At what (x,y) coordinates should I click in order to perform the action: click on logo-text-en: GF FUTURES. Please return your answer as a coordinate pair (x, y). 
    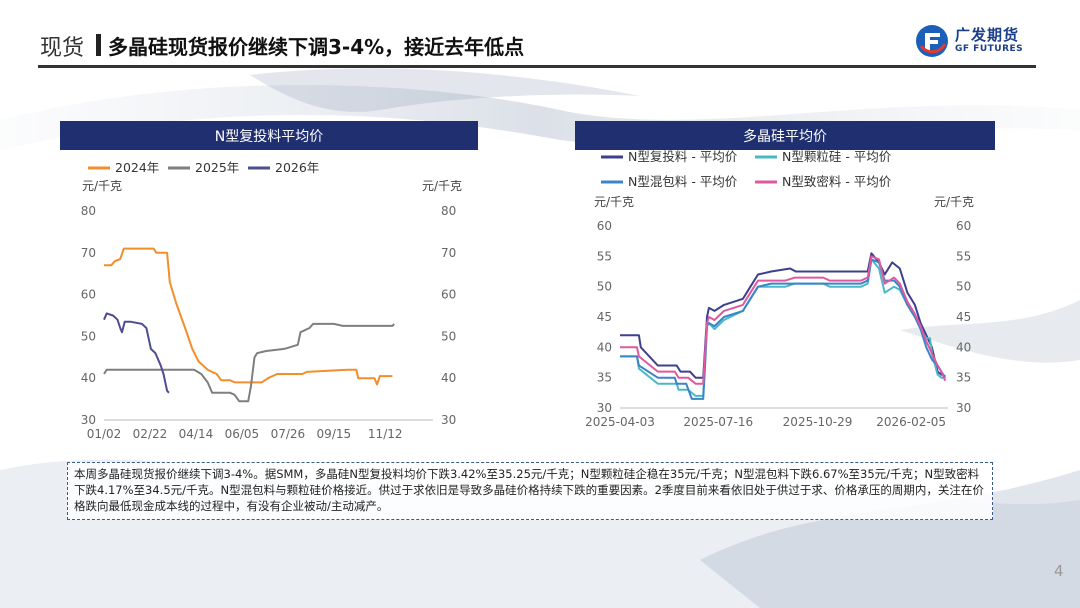
    Looking at the image, I should click on (989, 49).